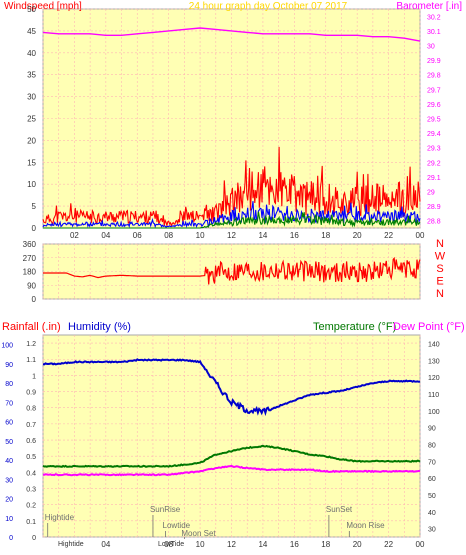 This screenshot has height=555, width=466. I want to click on windspeed_min-series, so click(232, 220).